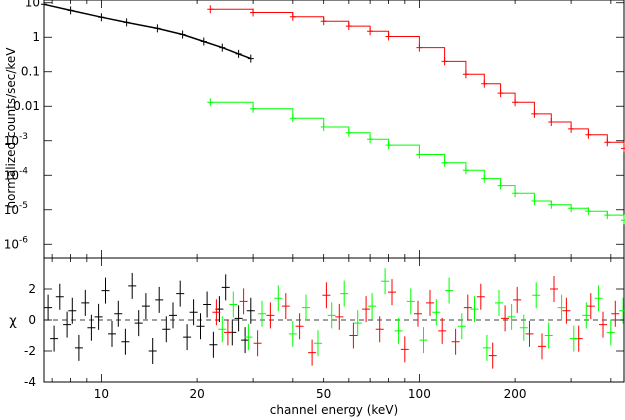 The width and height of the screenshot is (625, 420). Describe the element at coordinates (32, 320) in the screenshot. I see `residual-y-tick-label: 0` at that location.